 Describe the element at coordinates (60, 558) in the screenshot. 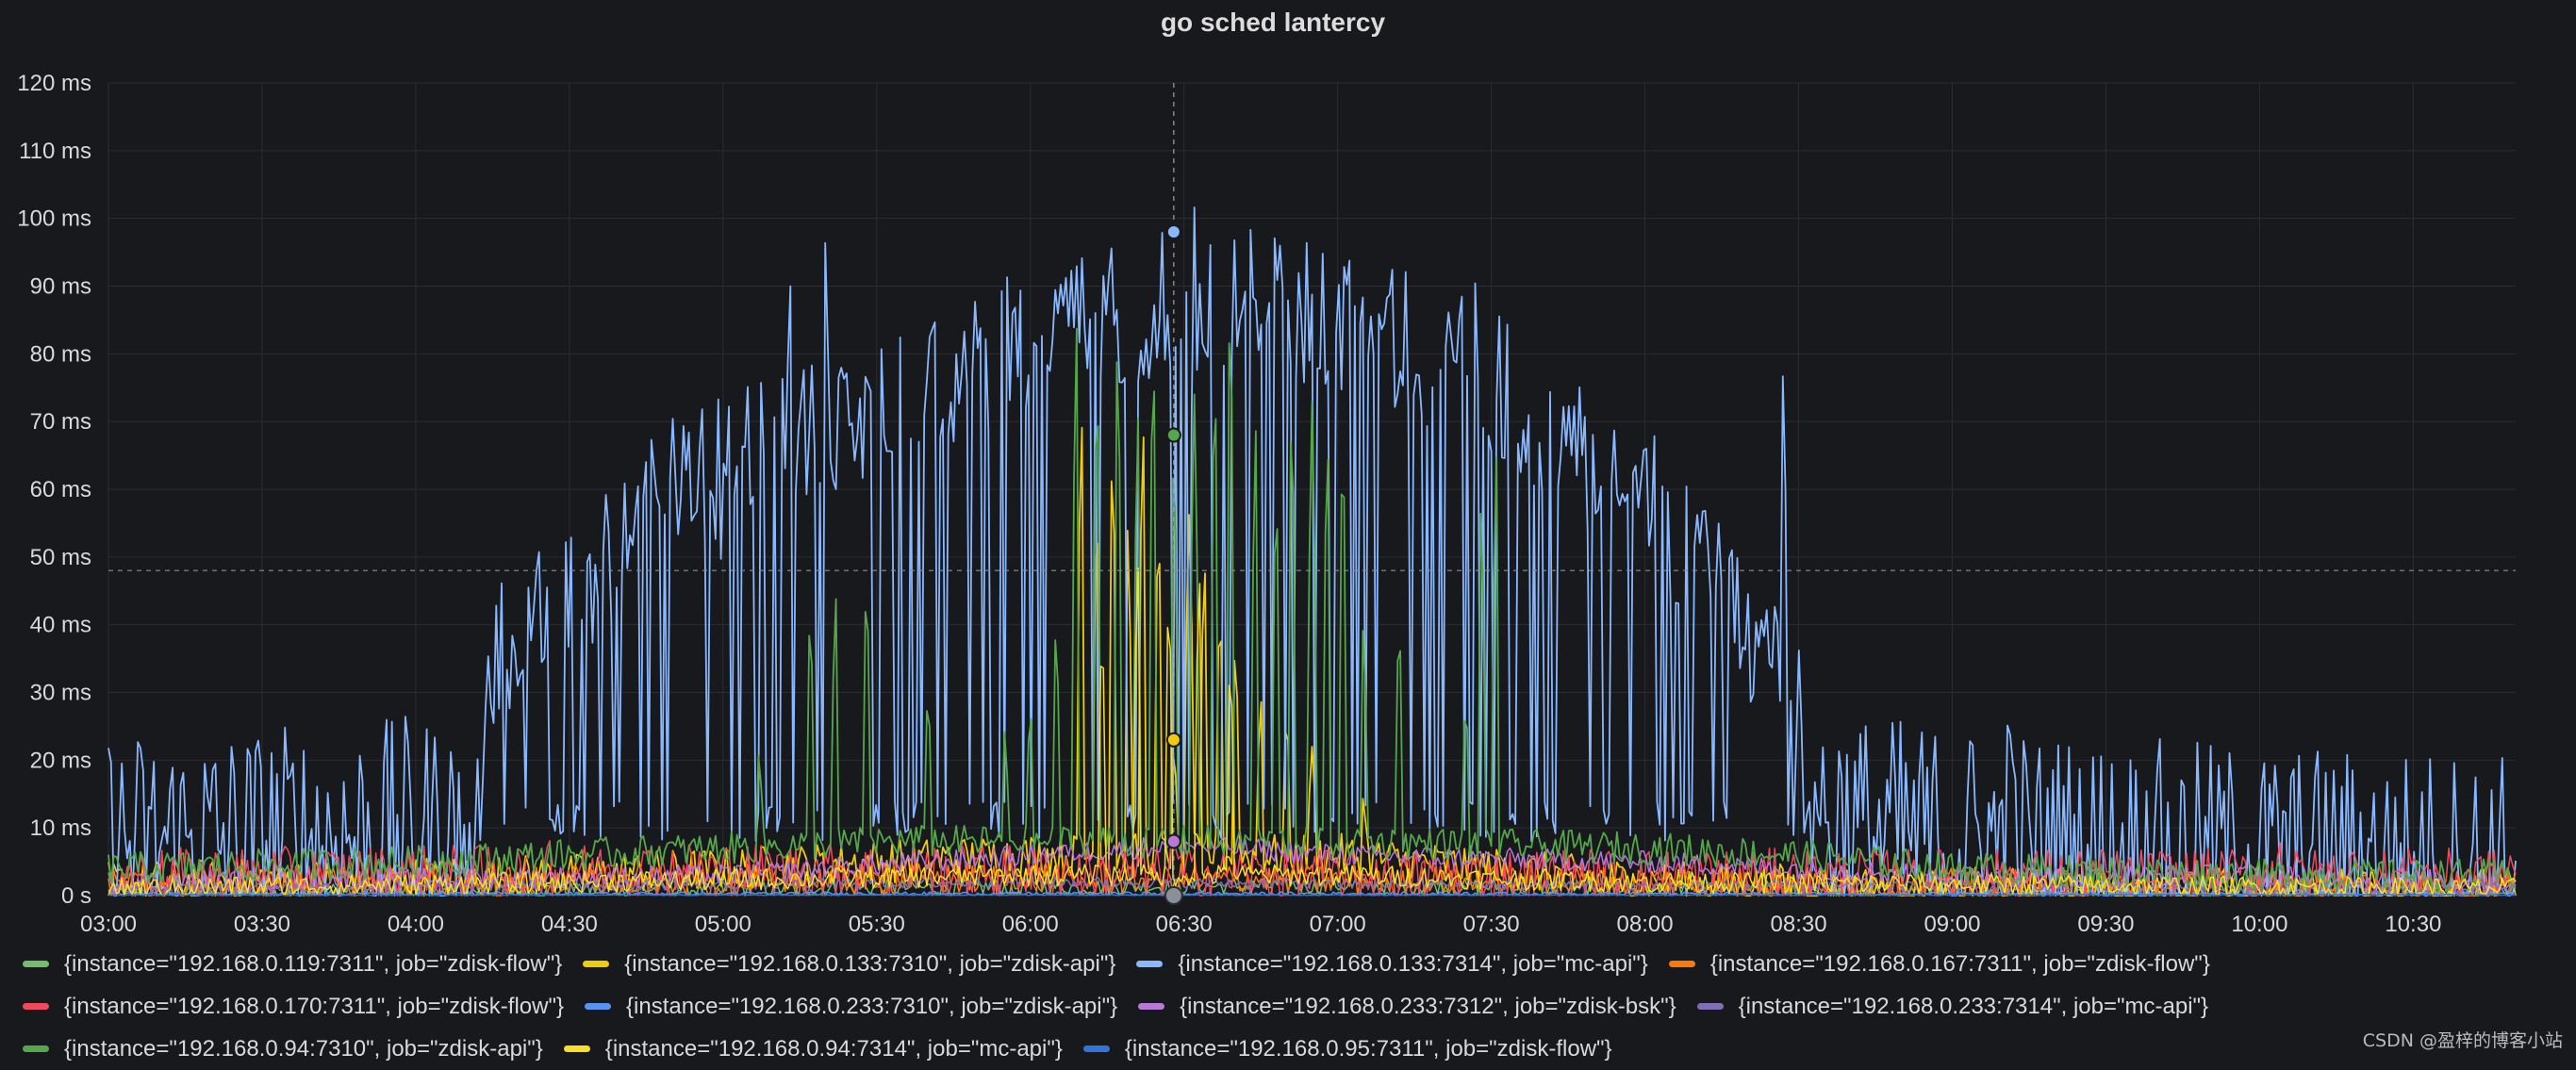

I see `y-tick-label: 50 ms` at that location.